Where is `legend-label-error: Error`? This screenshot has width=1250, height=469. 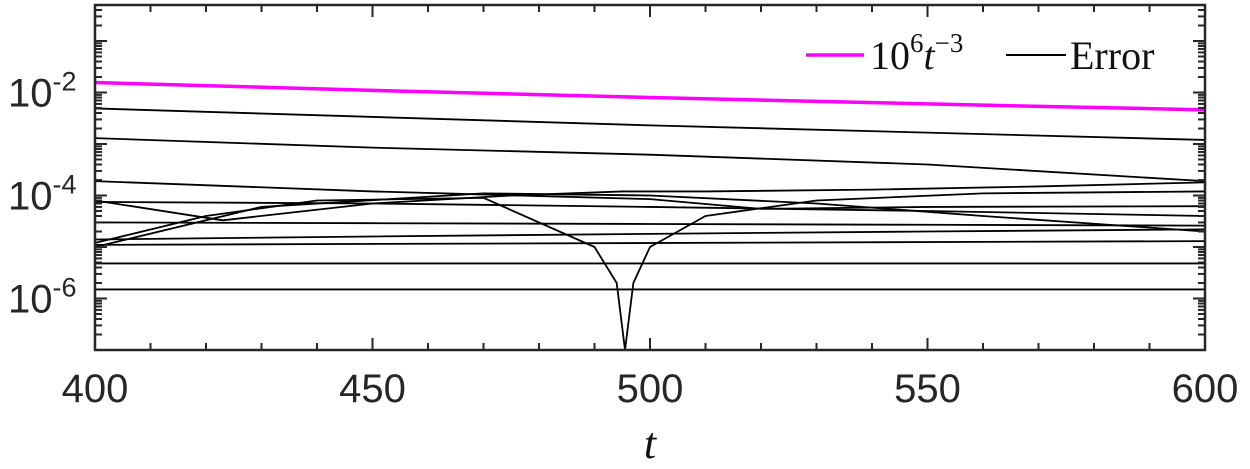 legend-label-error: Error is located at coordinates (1112, 55).